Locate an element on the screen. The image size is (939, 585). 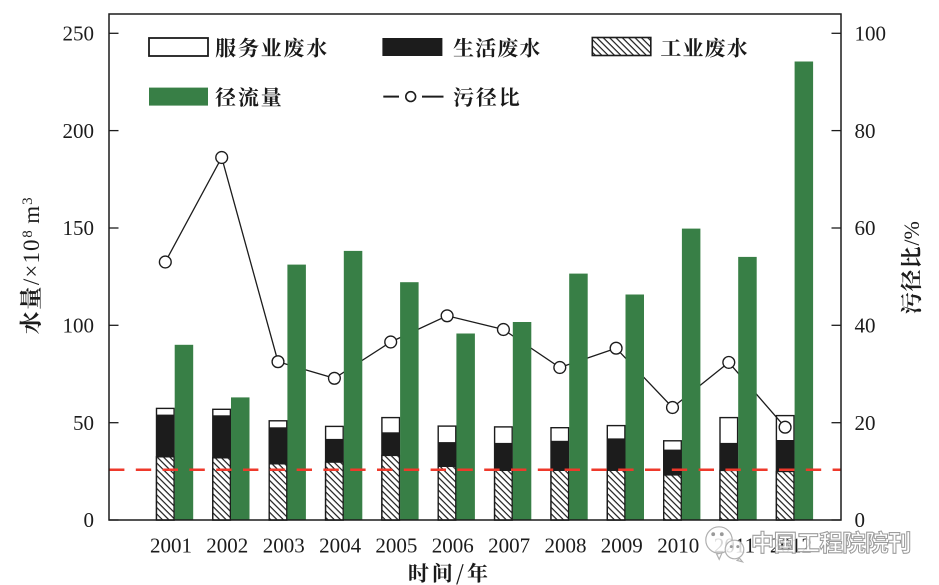
svg-text: 2002 is located at coordinates (227, 546).